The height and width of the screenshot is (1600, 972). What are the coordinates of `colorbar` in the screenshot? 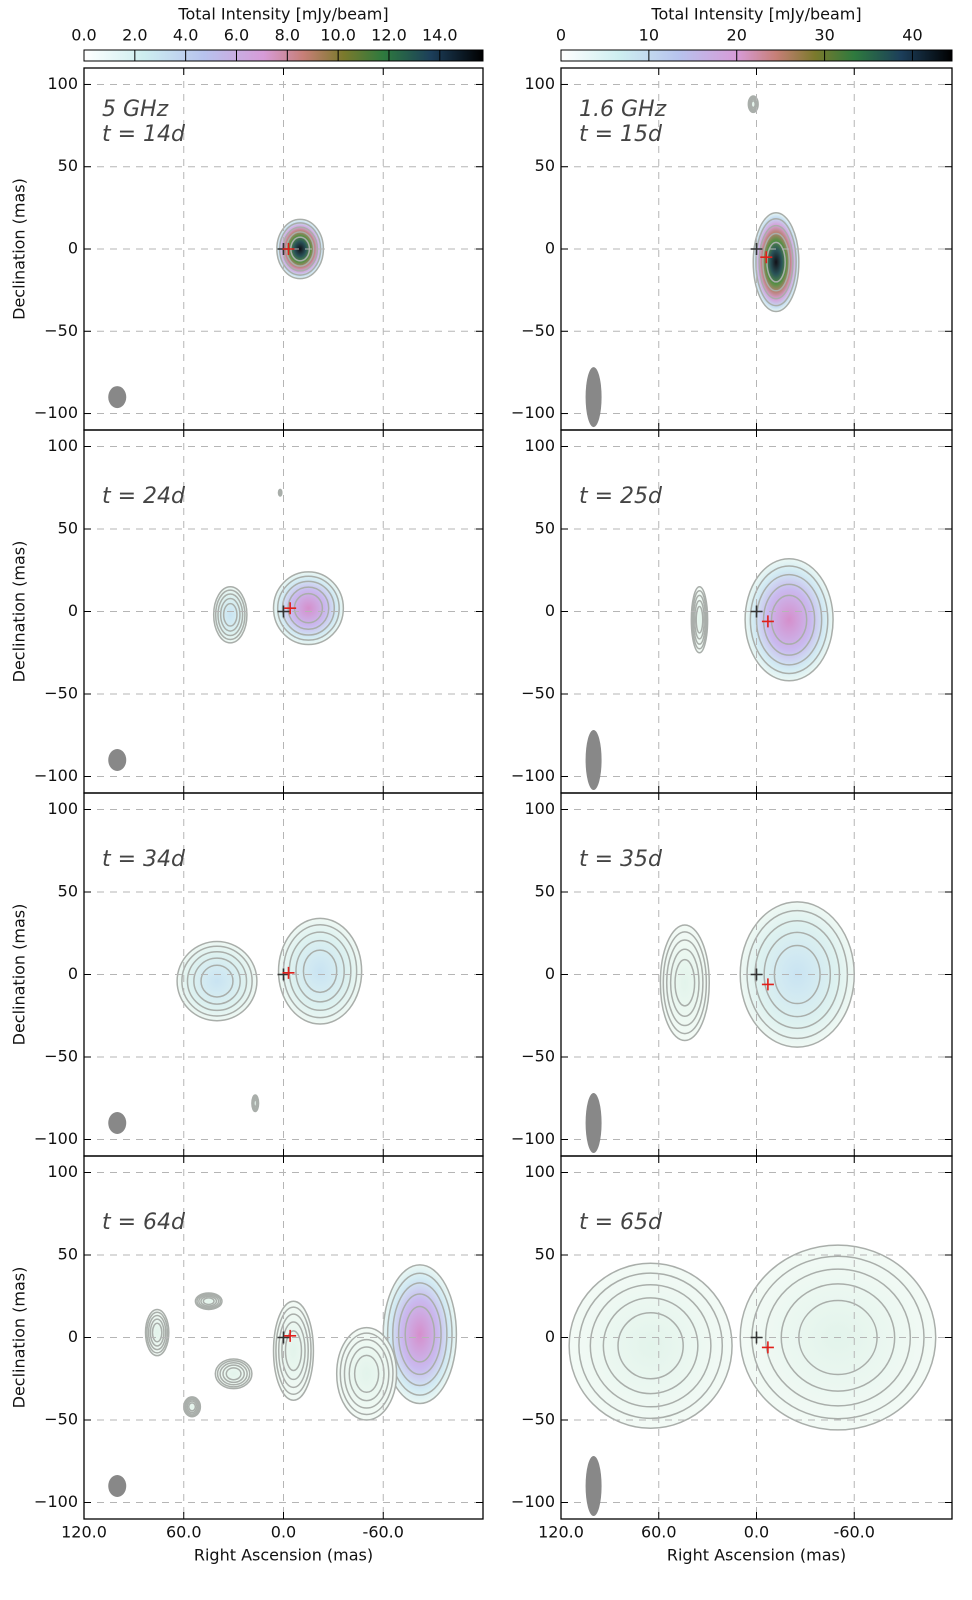 It's located at (756, 55).